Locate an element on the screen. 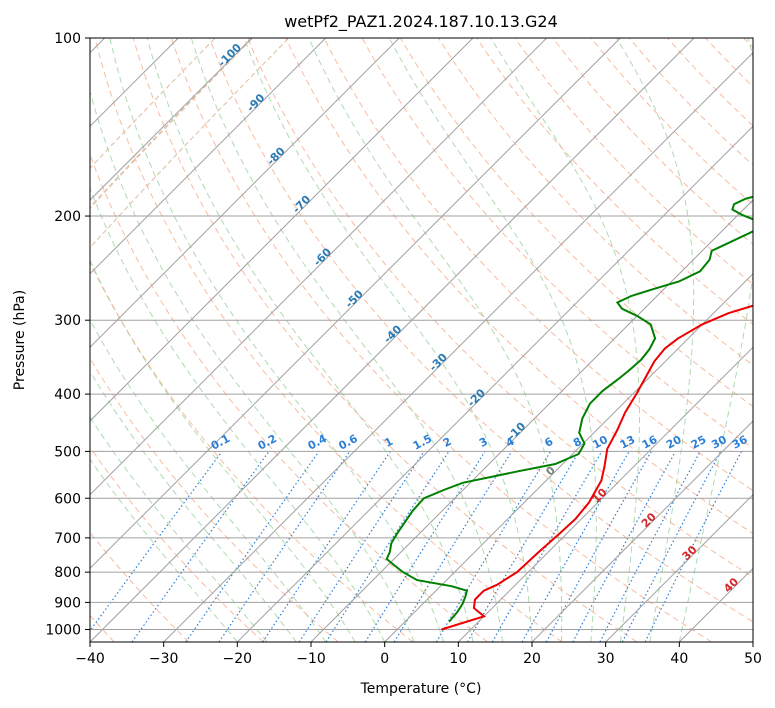 This screenshot has height=708, width=775. x-tick-label: 40 is located at coordinates (679, 659).